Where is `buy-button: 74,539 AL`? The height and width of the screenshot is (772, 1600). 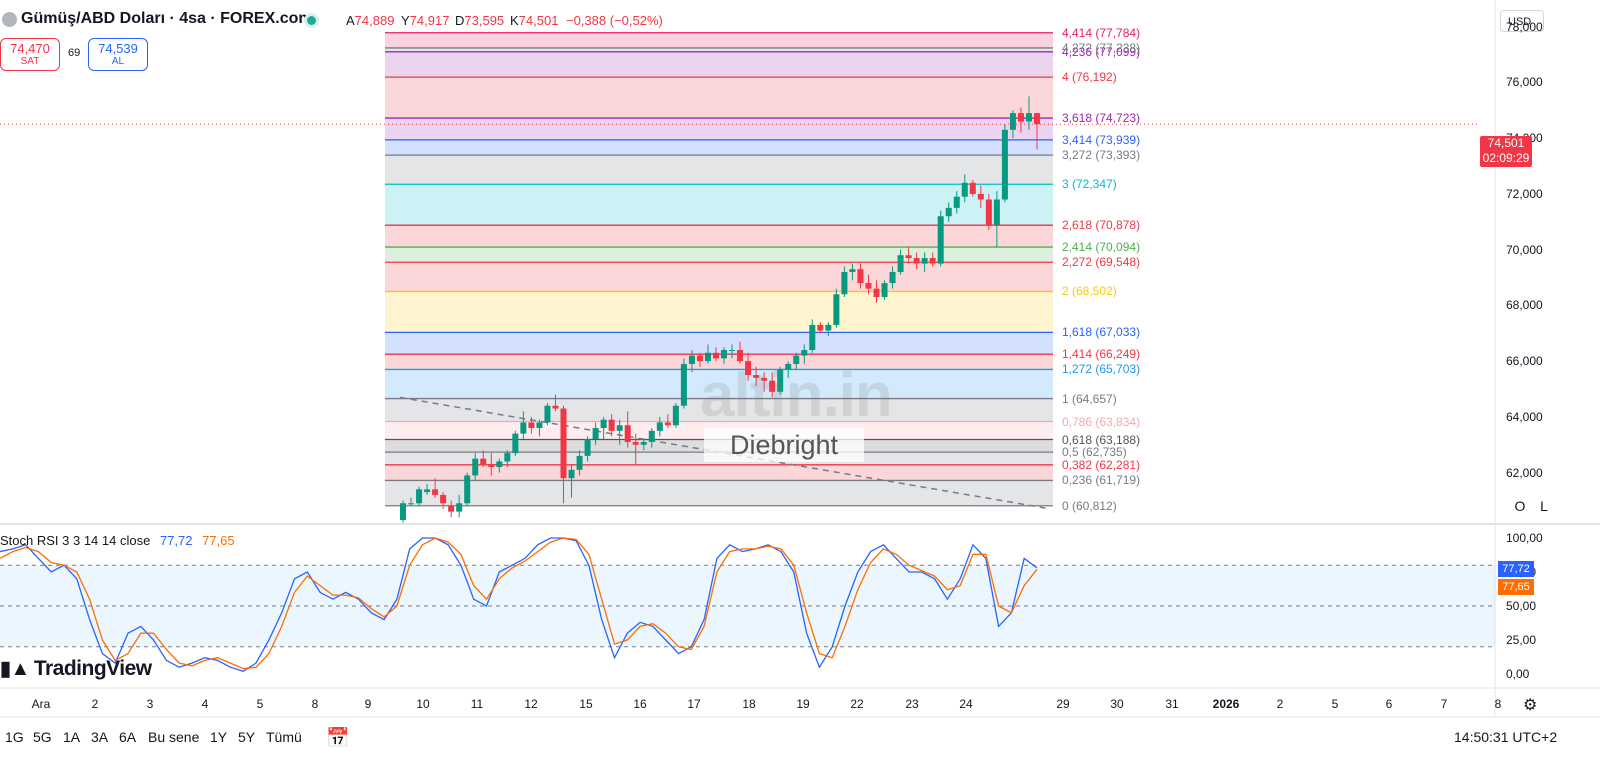
buy-button: 74,539 AL is located at coordinates (118, 54).